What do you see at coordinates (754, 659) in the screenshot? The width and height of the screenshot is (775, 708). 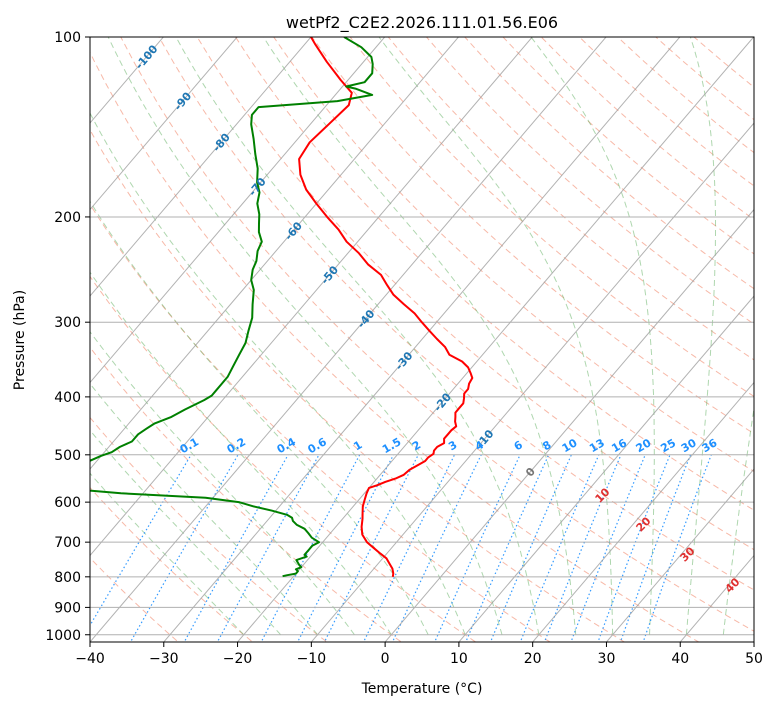 I see `x-tick-label: 50` at bounding box center [754, 659].